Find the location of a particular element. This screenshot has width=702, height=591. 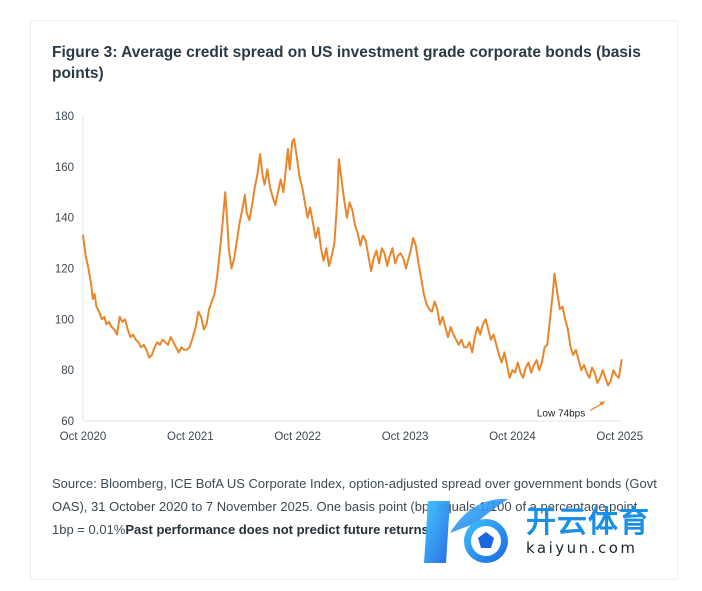

x-tick-label: Oct 2024 is located at coordinates (512, 437).